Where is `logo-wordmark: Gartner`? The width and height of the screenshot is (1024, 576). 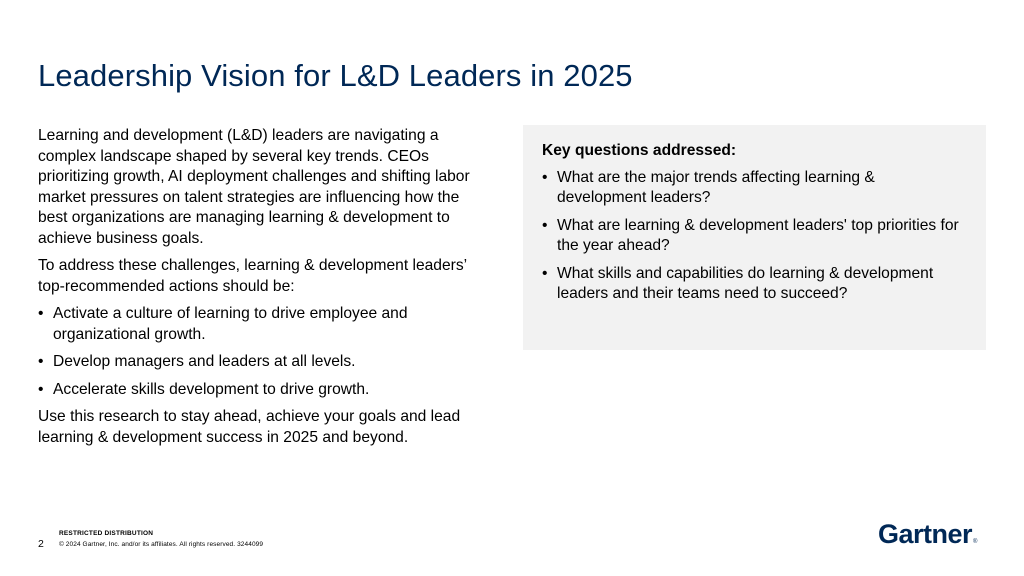 logo-wordmark: Gartner is located at coordinates (925, 534).